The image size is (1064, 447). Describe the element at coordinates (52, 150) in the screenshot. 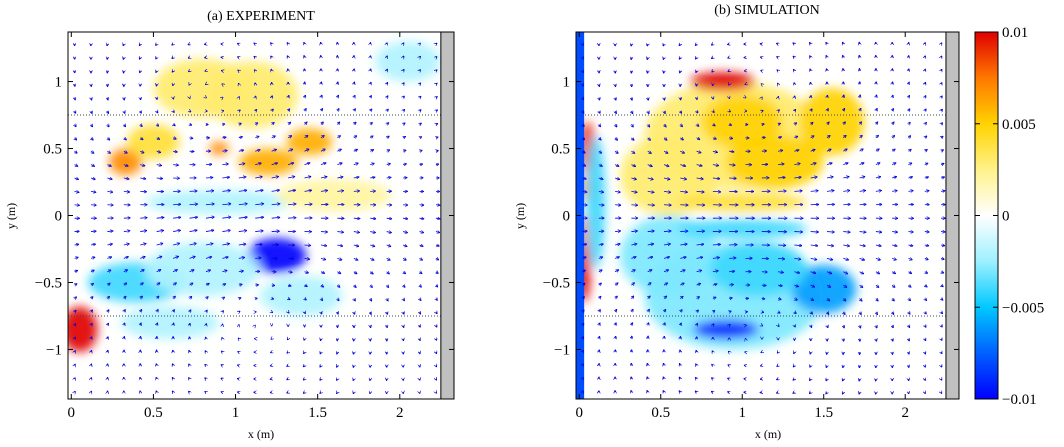

I see `y-tick-label: 0.5` at that location.